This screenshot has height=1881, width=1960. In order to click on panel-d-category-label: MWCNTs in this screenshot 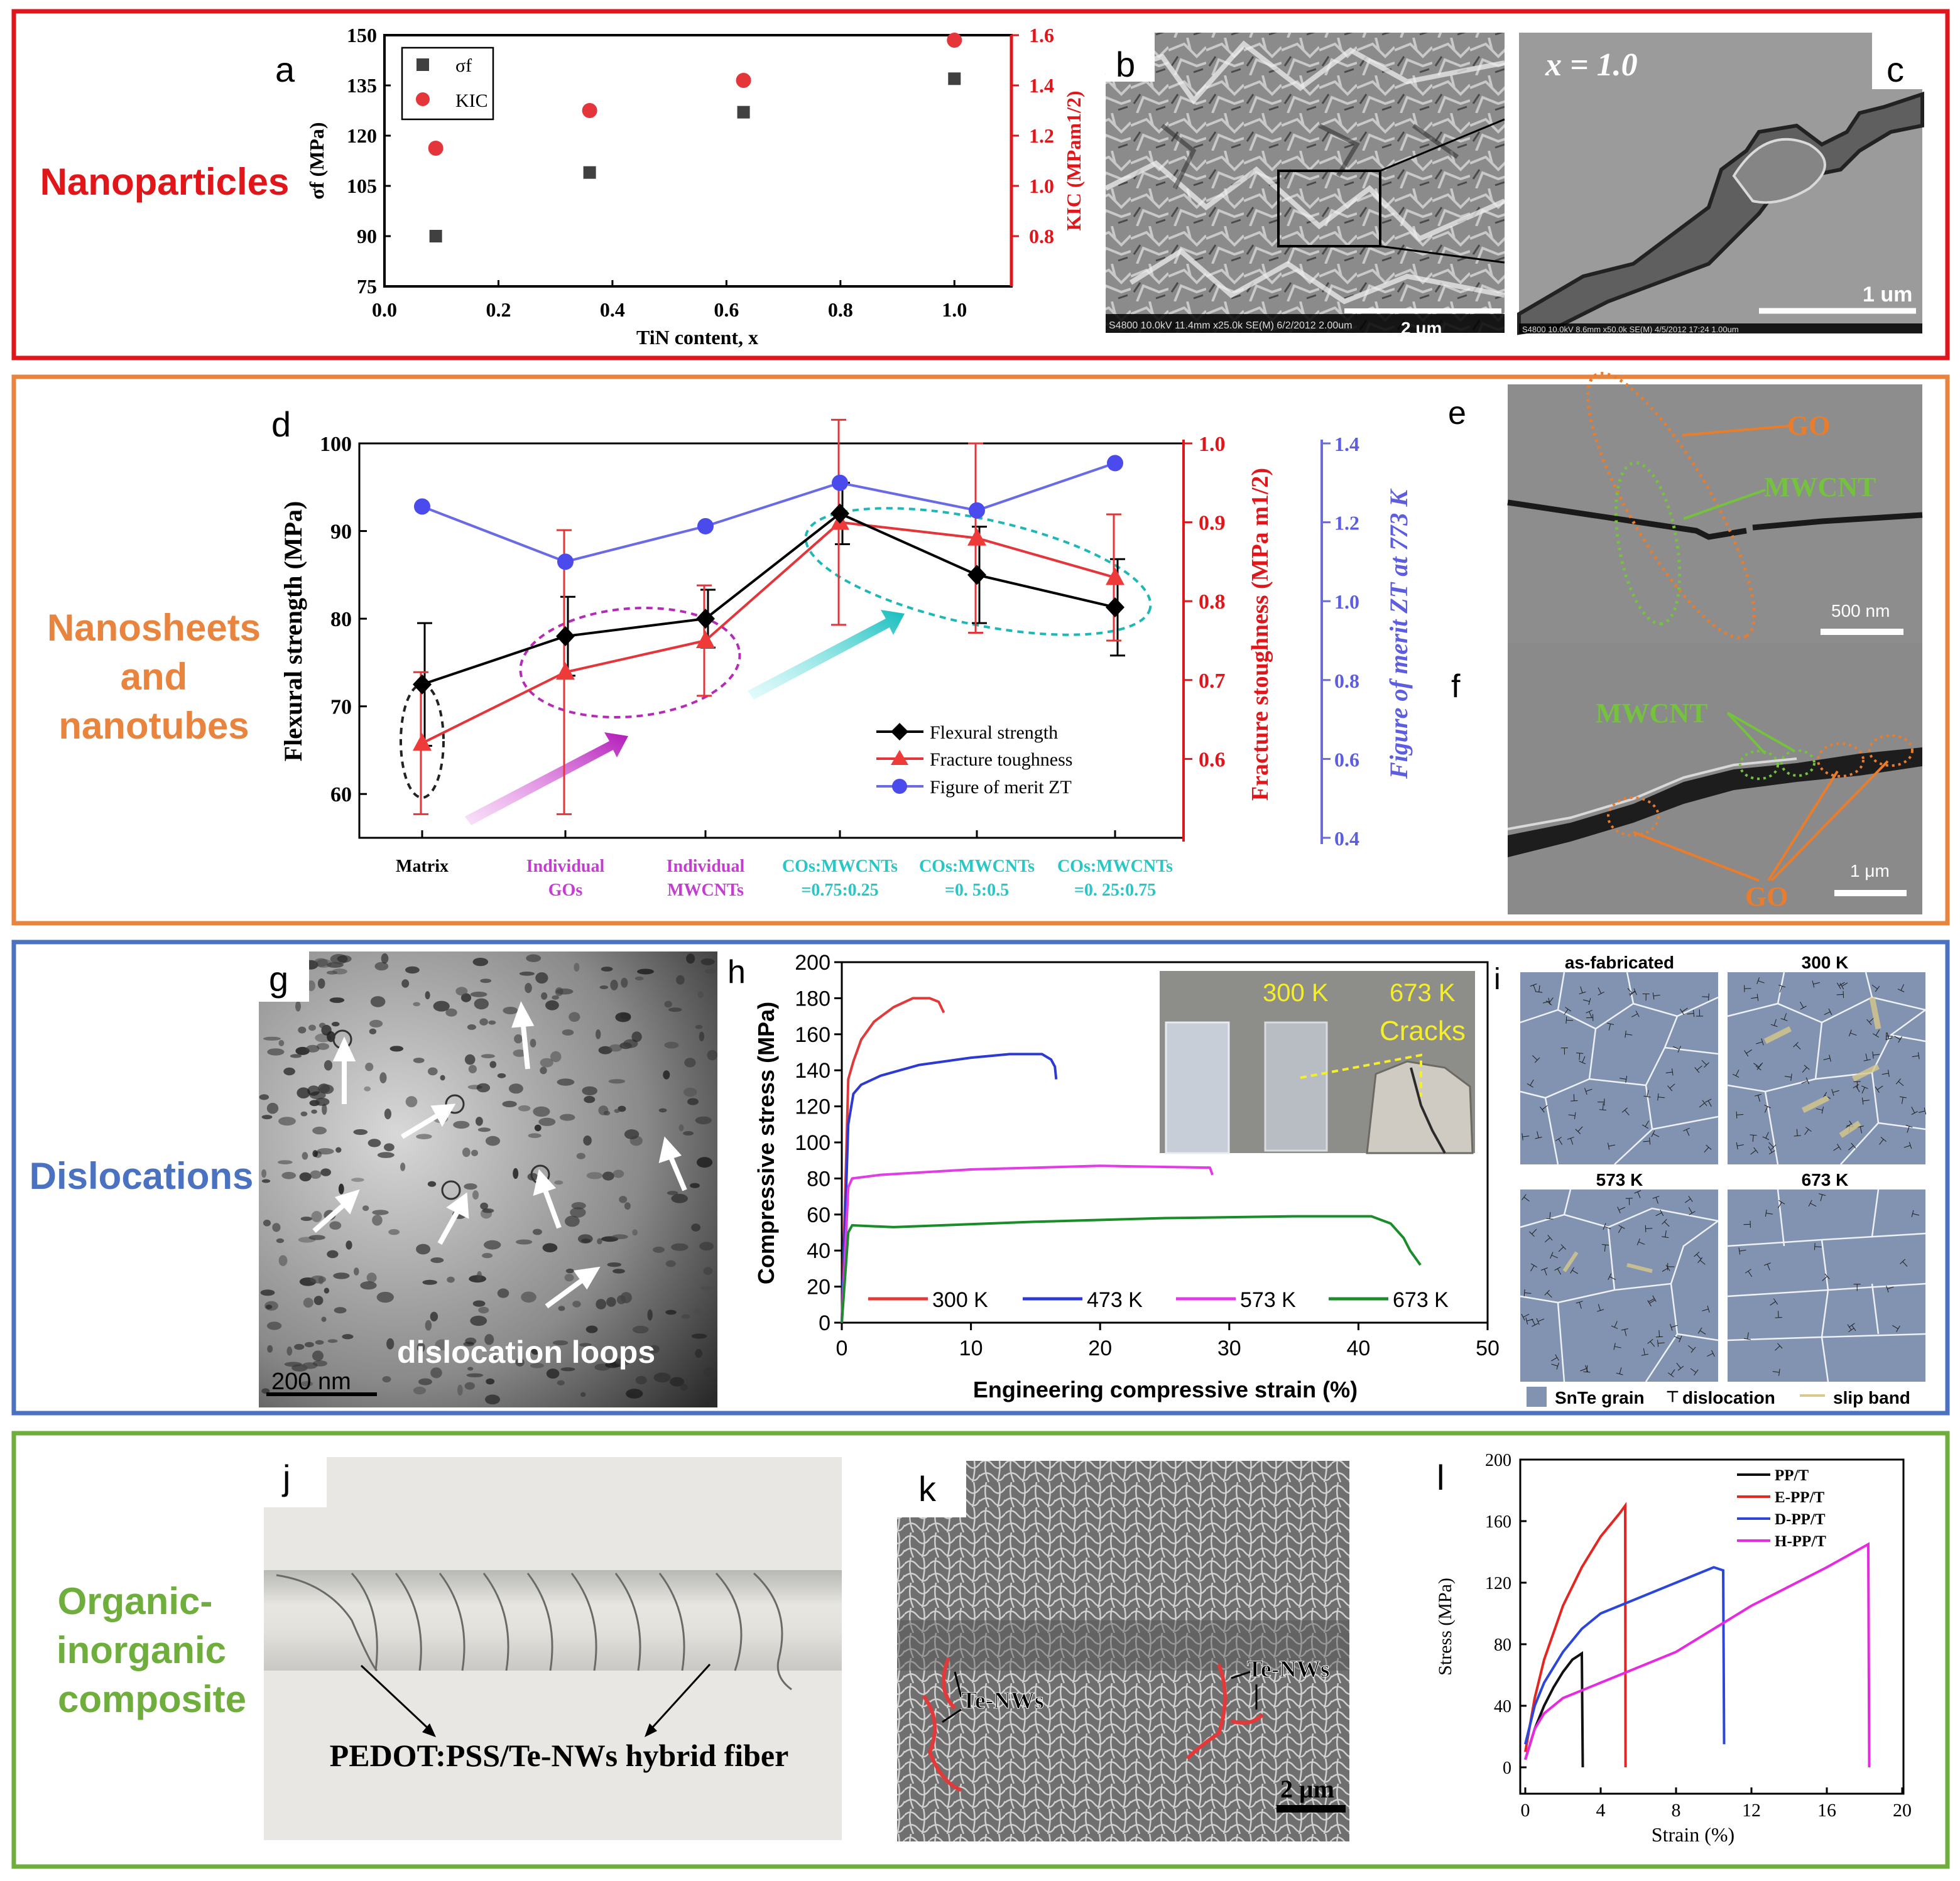, I will do `click(705, 890)`.